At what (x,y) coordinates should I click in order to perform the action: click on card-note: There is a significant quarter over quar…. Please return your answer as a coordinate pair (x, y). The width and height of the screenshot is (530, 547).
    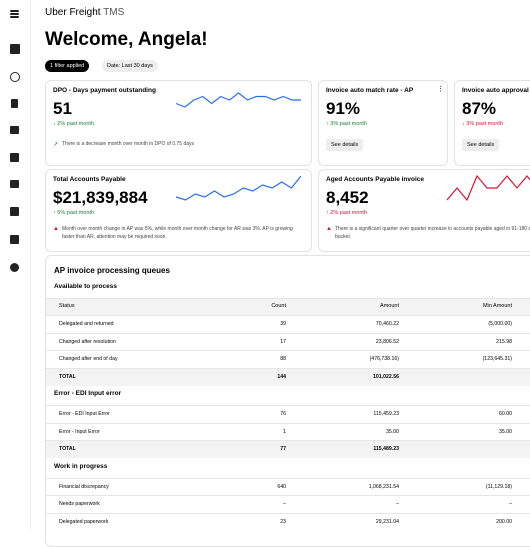
    Looking at the image, I should click on (432, 233).